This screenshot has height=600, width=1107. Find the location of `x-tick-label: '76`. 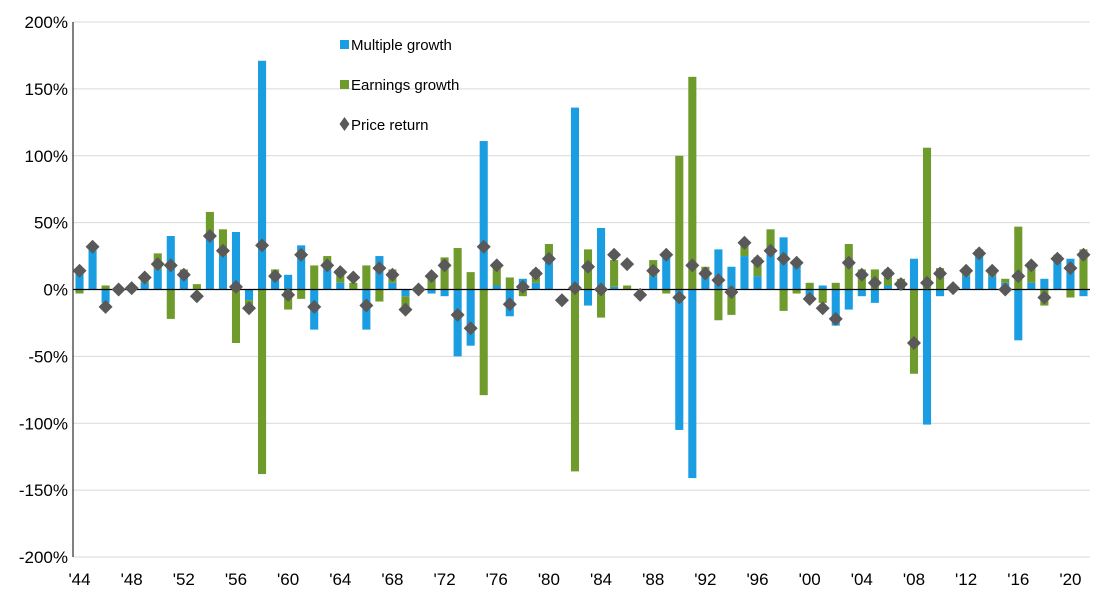

x-tick-label: '76 is located at coordinates (497, 579).